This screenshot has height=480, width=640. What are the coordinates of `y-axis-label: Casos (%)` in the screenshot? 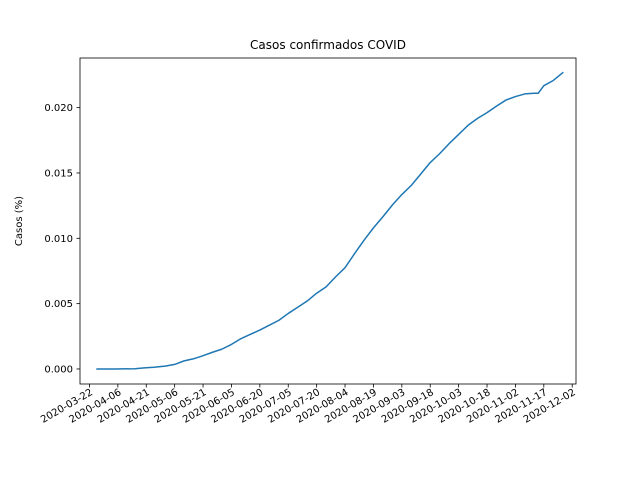 It's located at (19, 221).